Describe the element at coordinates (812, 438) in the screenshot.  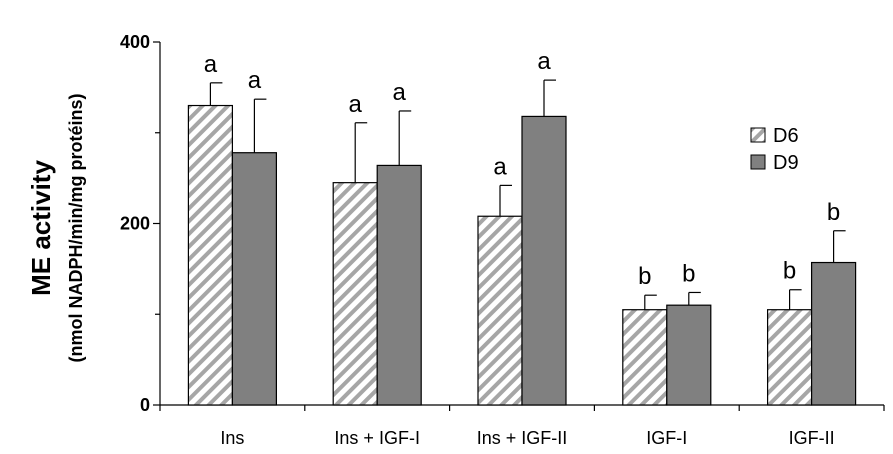
I see `x-tick-label: IGF-II` at that location.